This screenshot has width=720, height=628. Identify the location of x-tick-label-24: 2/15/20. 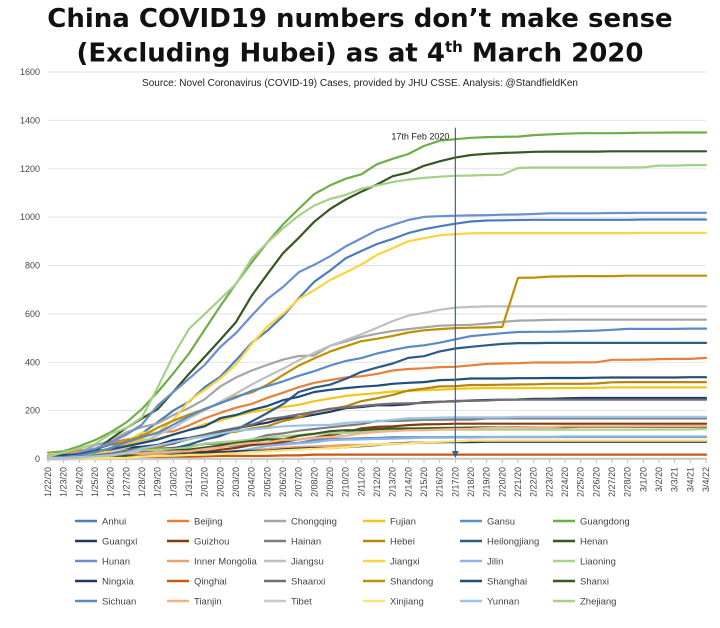
(424, 482).